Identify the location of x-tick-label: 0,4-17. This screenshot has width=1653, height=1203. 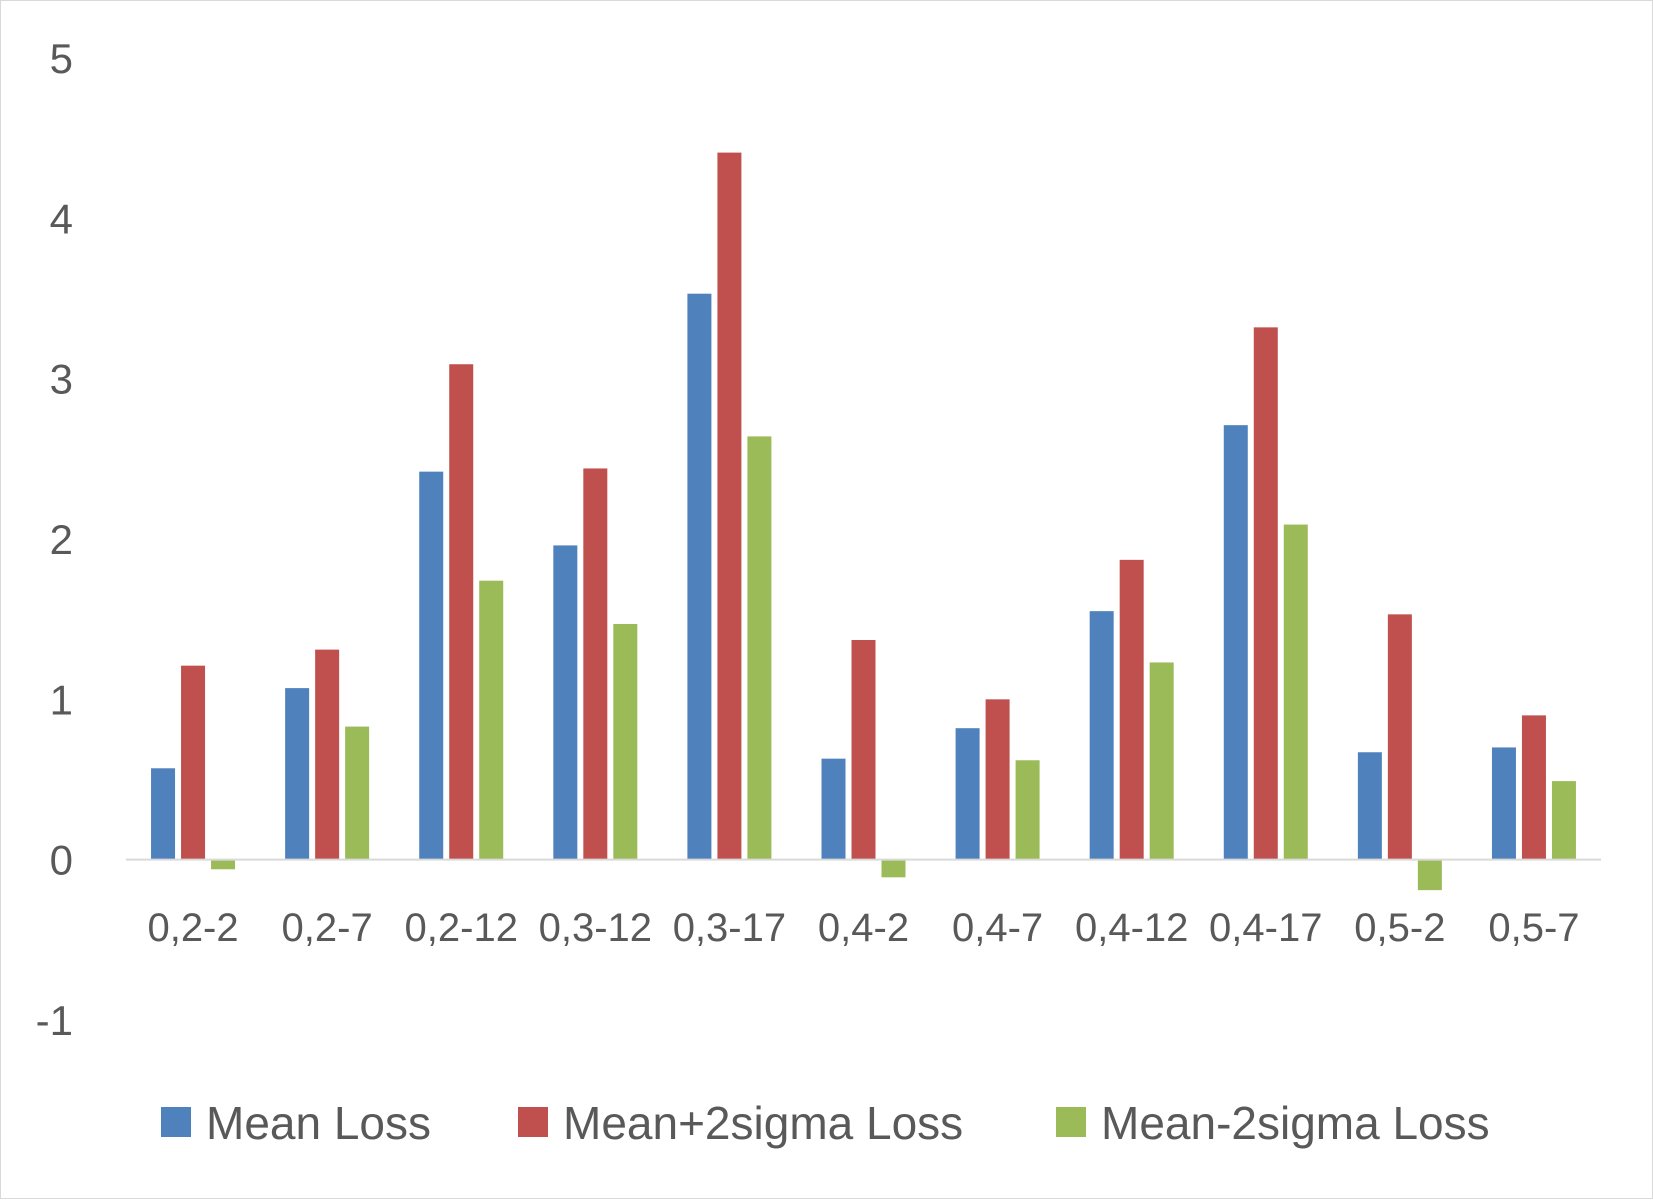
(1265, 928).